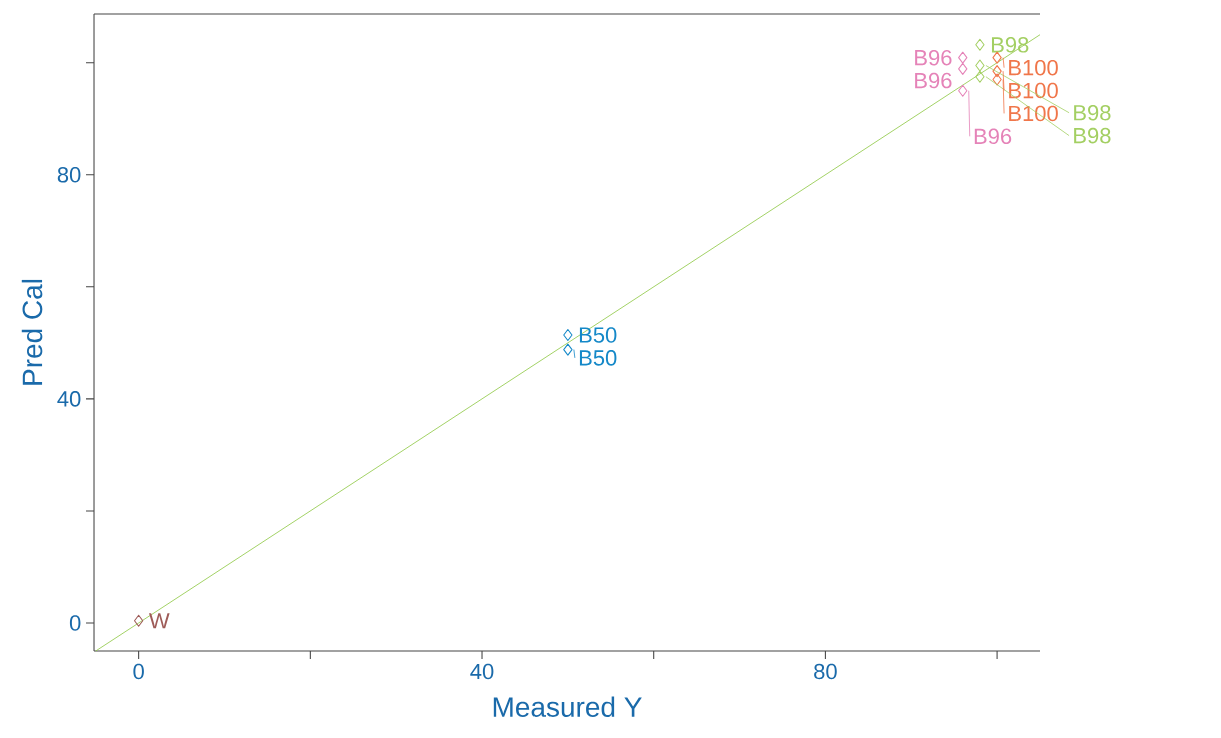 The image size is (1221, 738). What do you see at coordinates (482, 671) in the screenshot?
I see `x-tick-label: 40` at bounding box center [482, 671].